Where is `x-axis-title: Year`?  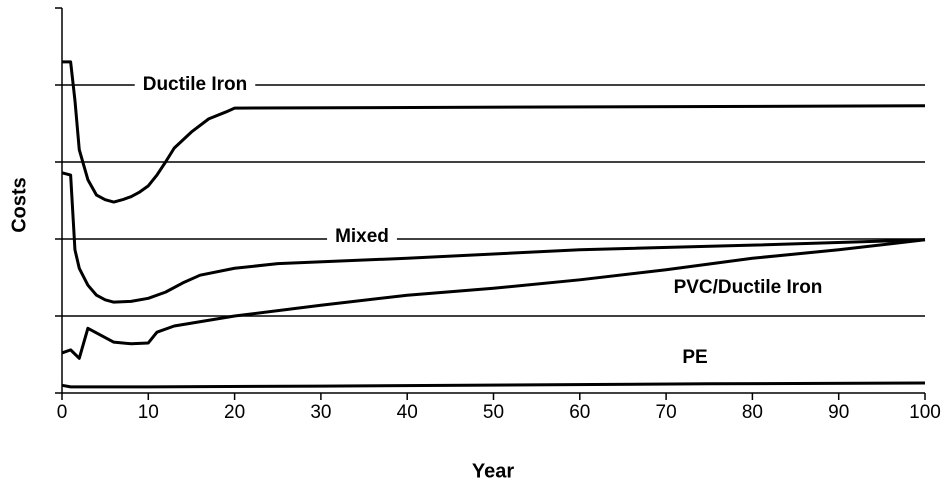 x-axis-title: Year is located at coordinates (493, 471).